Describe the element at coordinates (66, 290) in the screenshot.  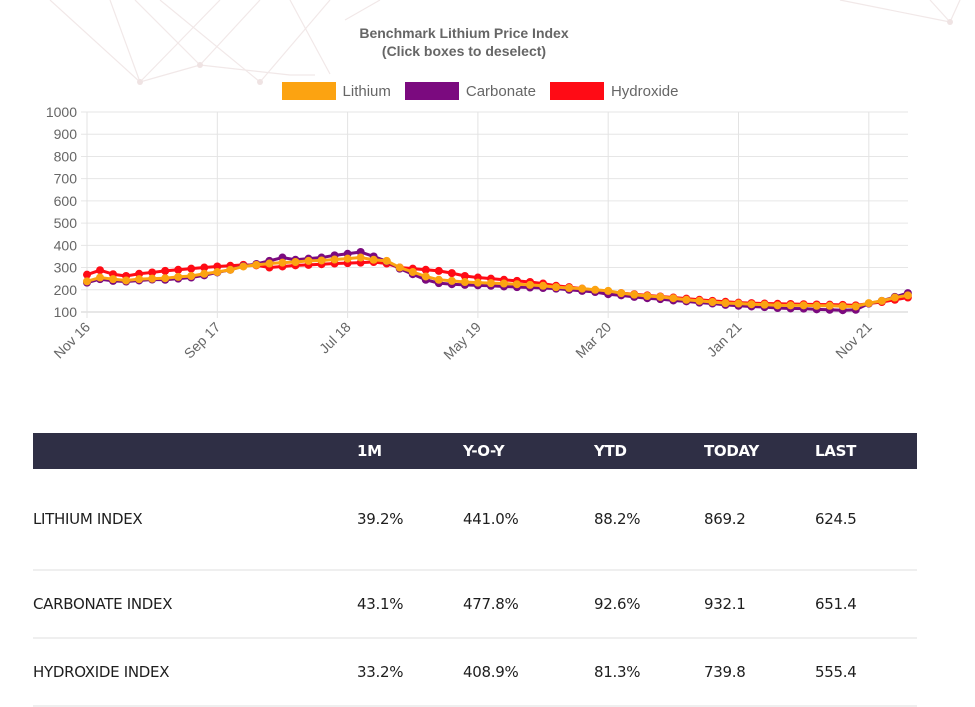
I see `y-tick-label: 200` at that location.